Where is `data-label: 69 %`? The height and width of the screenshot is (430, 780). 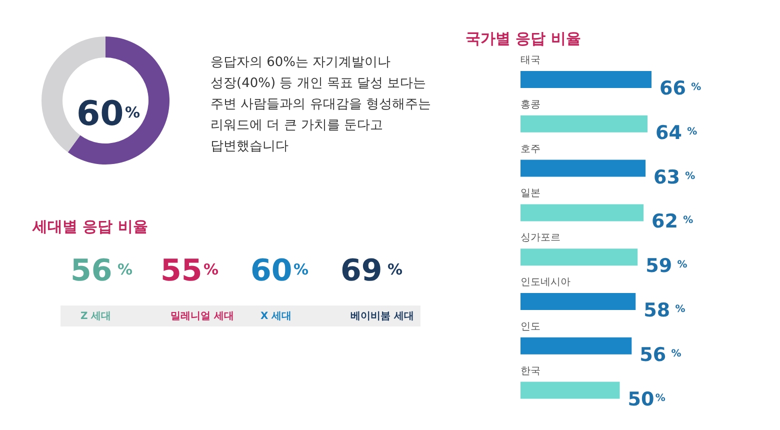 data-label: 69 % is located at coordinates (371, 271).